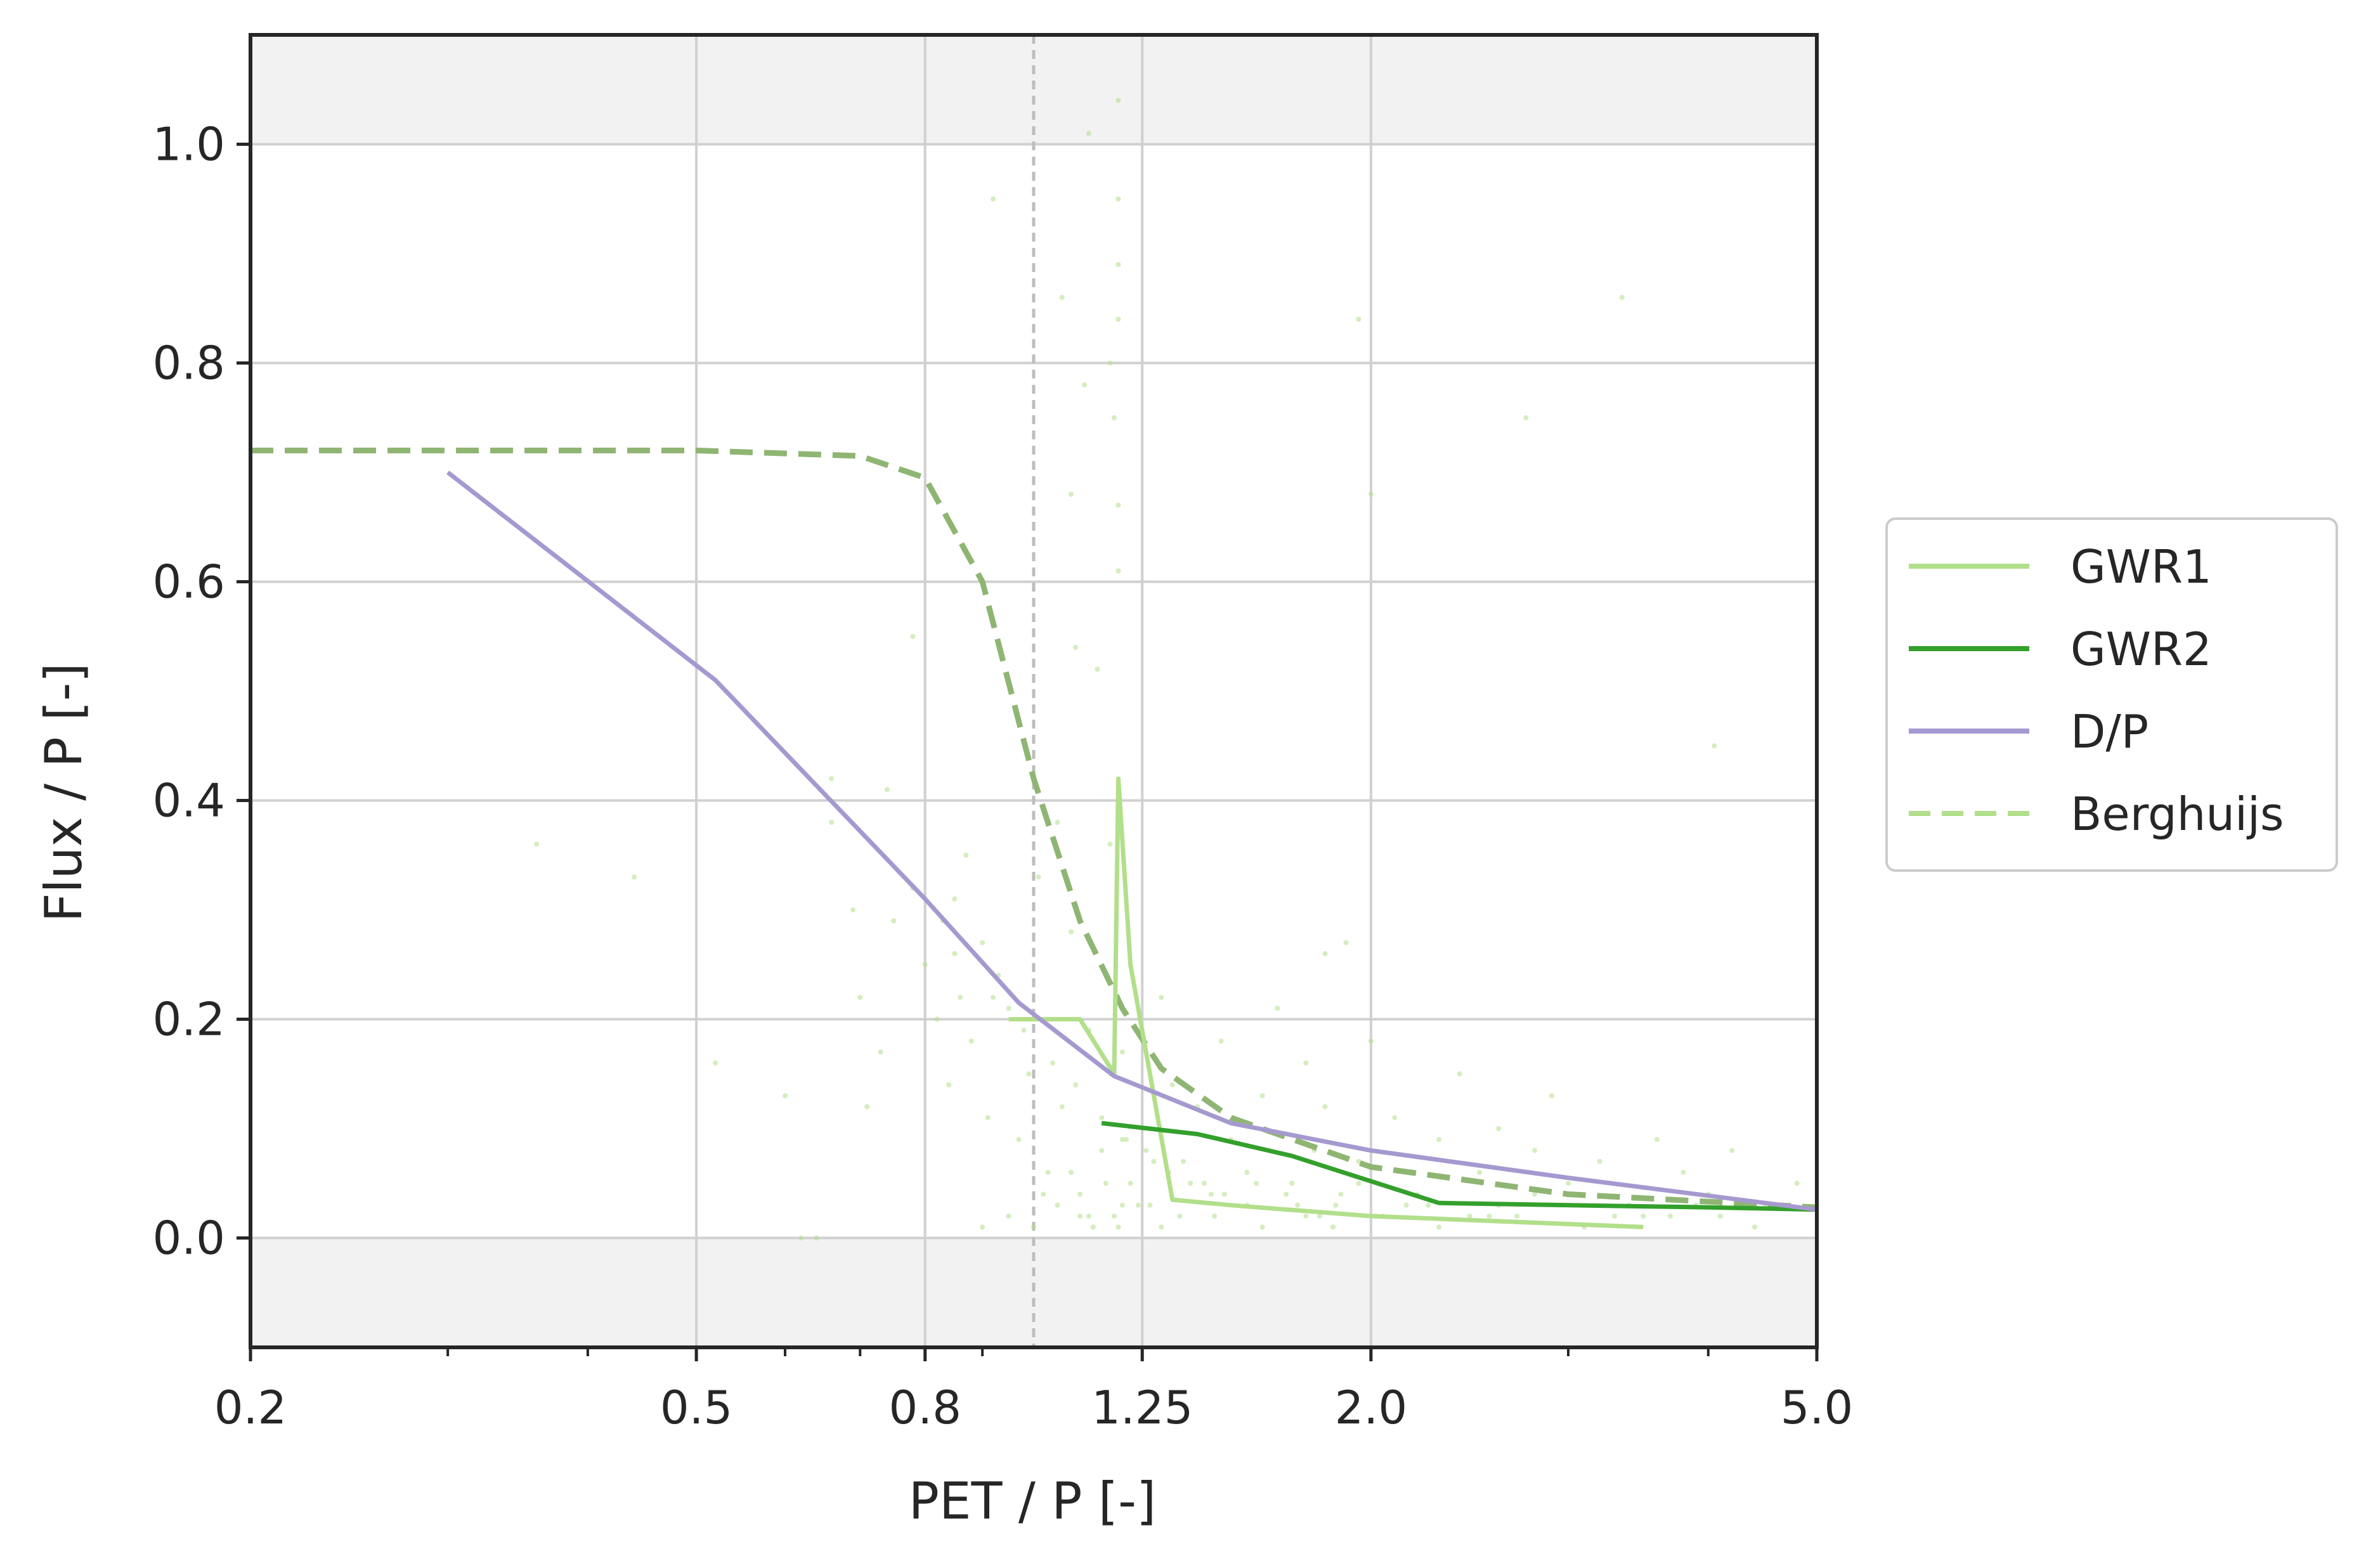 This screenshot has height=1568, width=2366. I want to click on legend-label: D/P, so click(2109, 731).